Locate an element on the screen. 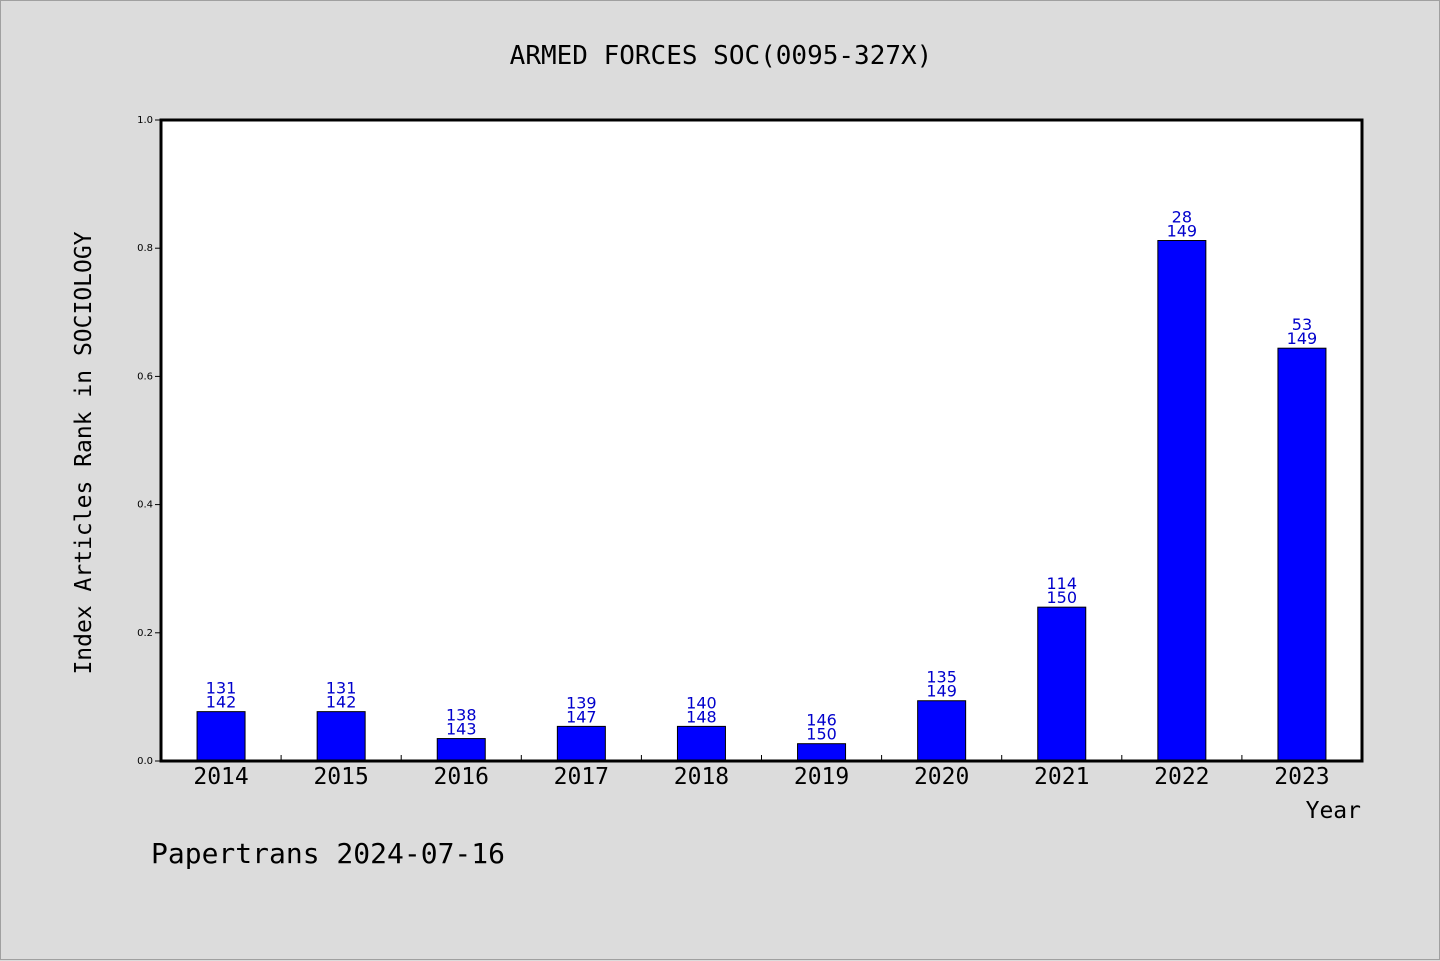 This screenshot has width=1440, height=961. y-tick-label: 1.0 is located at coordinates (145, 120).